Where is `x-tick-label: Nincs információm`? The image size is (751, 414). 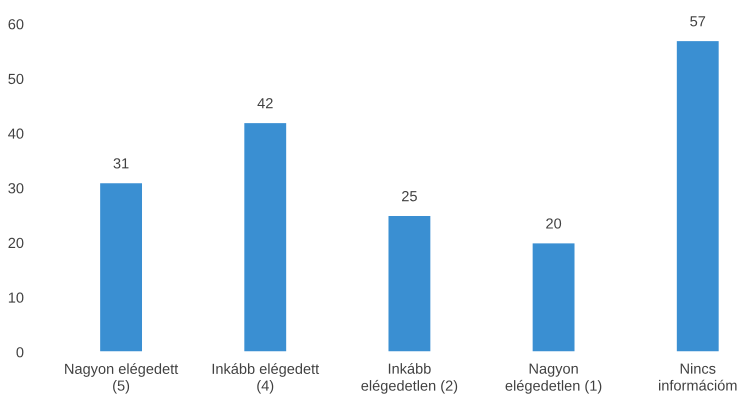 x-tick-label: Nincs információm is located at coordinates (697, 377).